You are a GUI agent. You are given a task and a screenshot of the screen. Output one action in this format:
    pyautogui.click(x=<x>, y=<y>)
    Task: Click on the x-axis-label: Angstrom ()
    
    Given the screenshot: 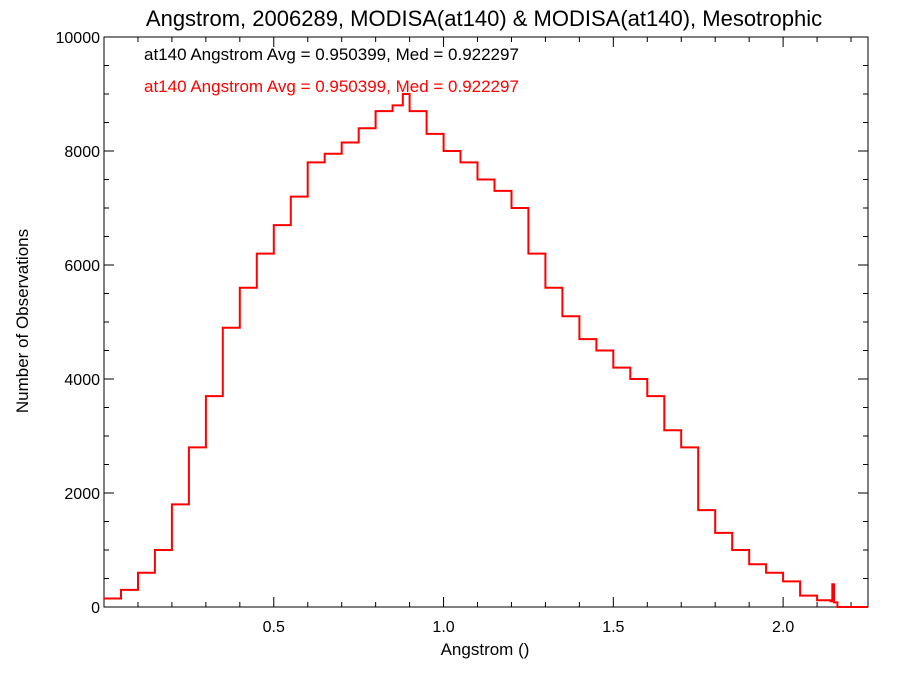 What is the action you would take?
    pyautogui.click(x=485, y=649)
    